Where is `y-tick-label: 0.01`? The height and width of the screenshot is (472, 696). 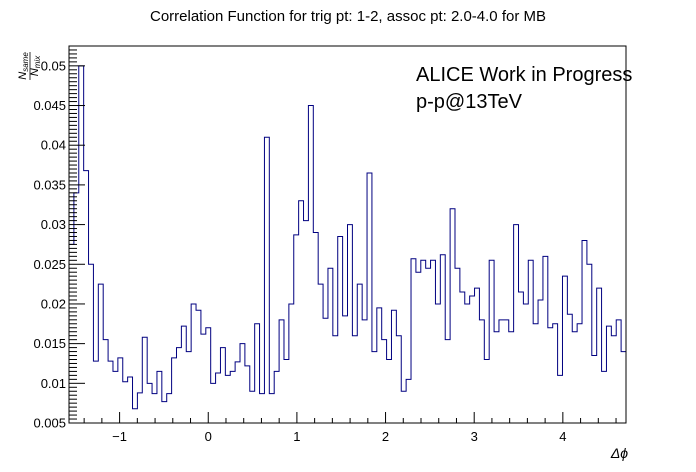
y-tick-label: 0.01 is located at coordinates (53, 383).